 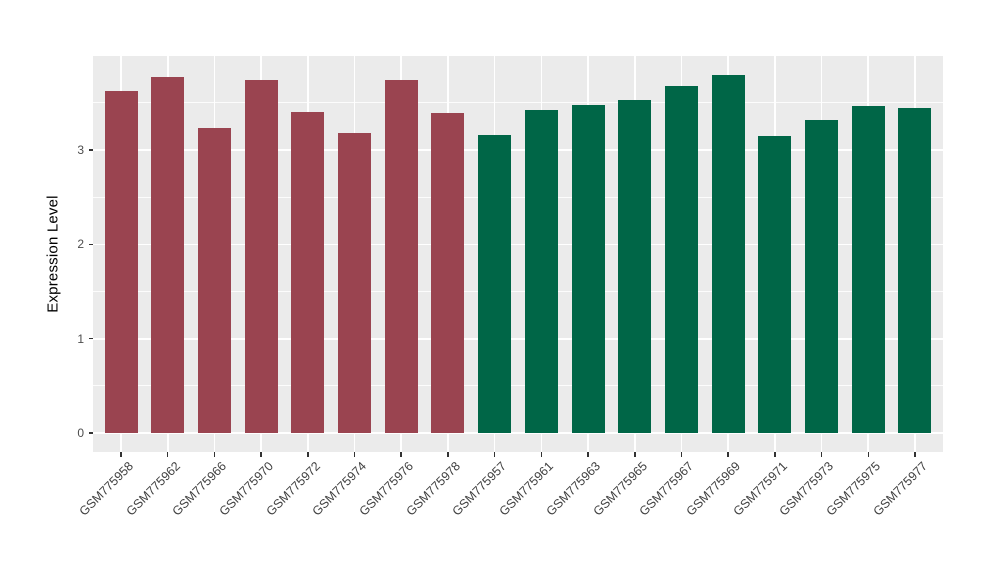 What do you see at coordinates (80, 150) in the screenshot?
I see `y-tick-label: 3` at bounding box center [80, 150].